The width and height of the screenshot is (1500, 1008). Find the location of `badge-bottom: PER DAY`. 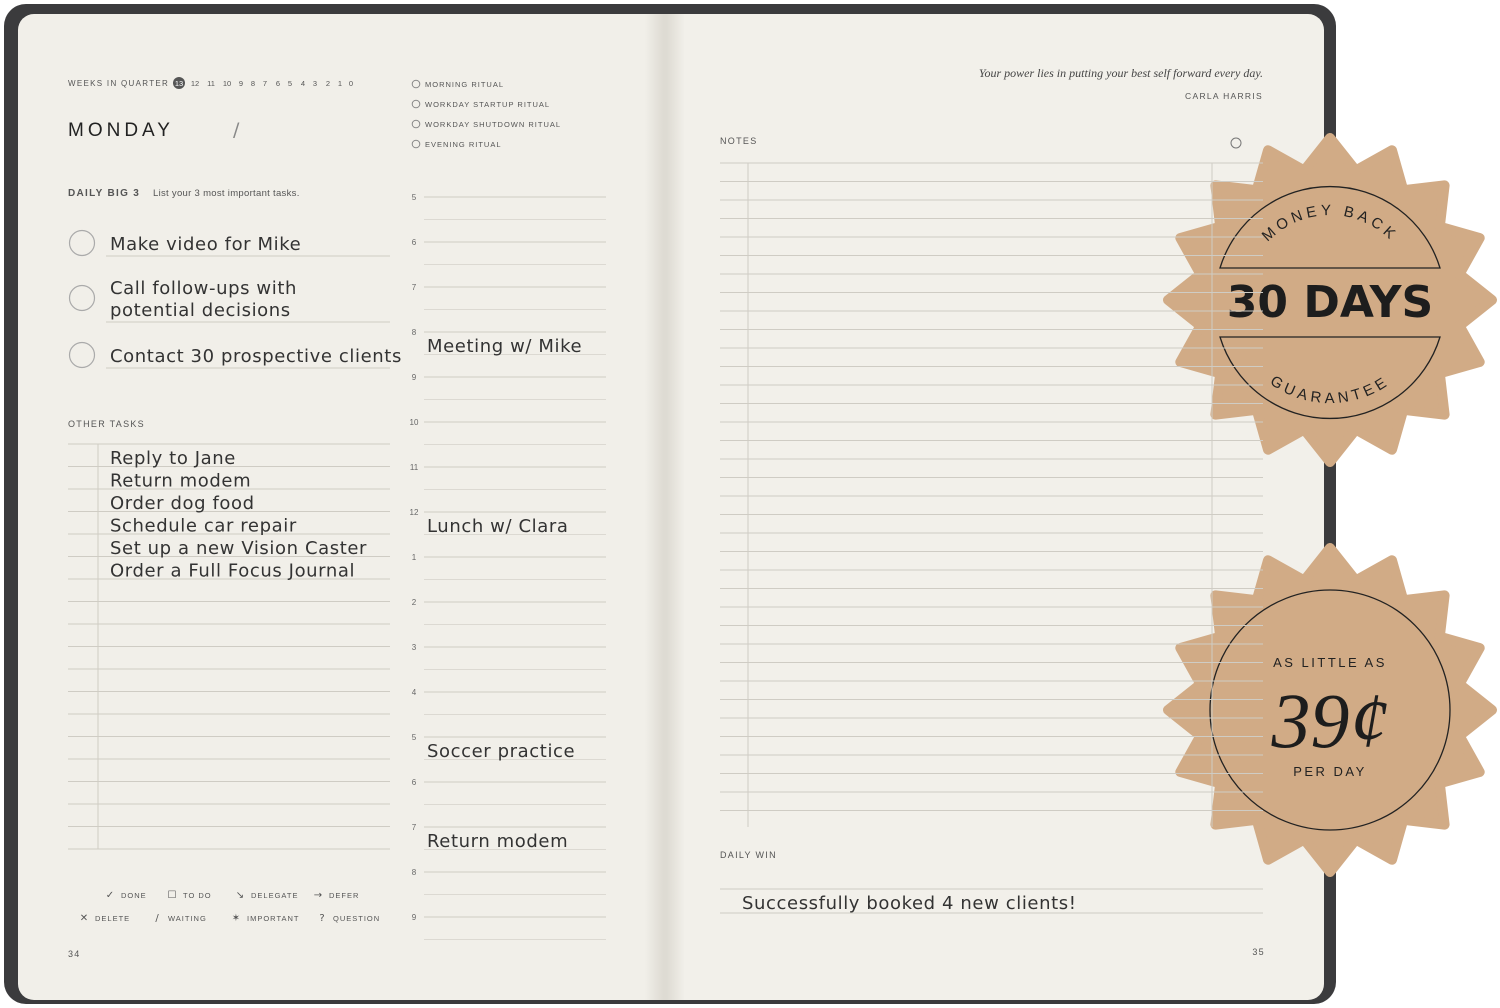

badge-bottom: PER DAY is located at coordinates (1330, 771).